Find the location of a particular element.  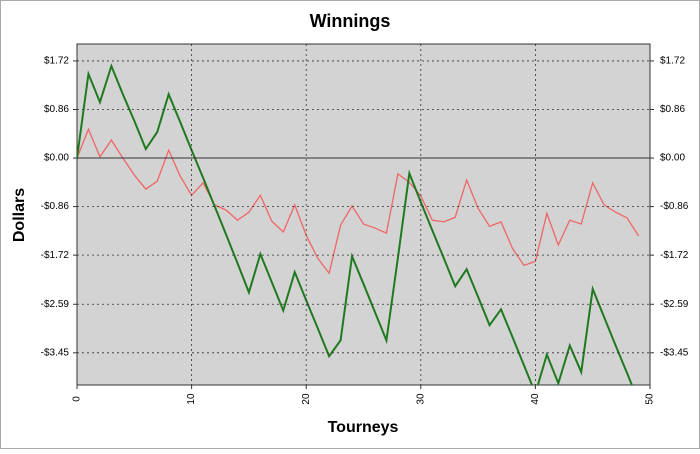

y2-tick-label: $0.86 is located at coordinates (672, 109).